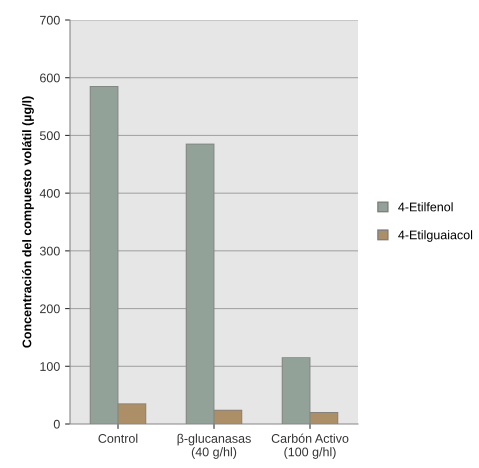 Image resolution: width=479 pixels, height=468 pixels. I want to click on legend-label: 4-Etilguaiacol, so click(435, 236).